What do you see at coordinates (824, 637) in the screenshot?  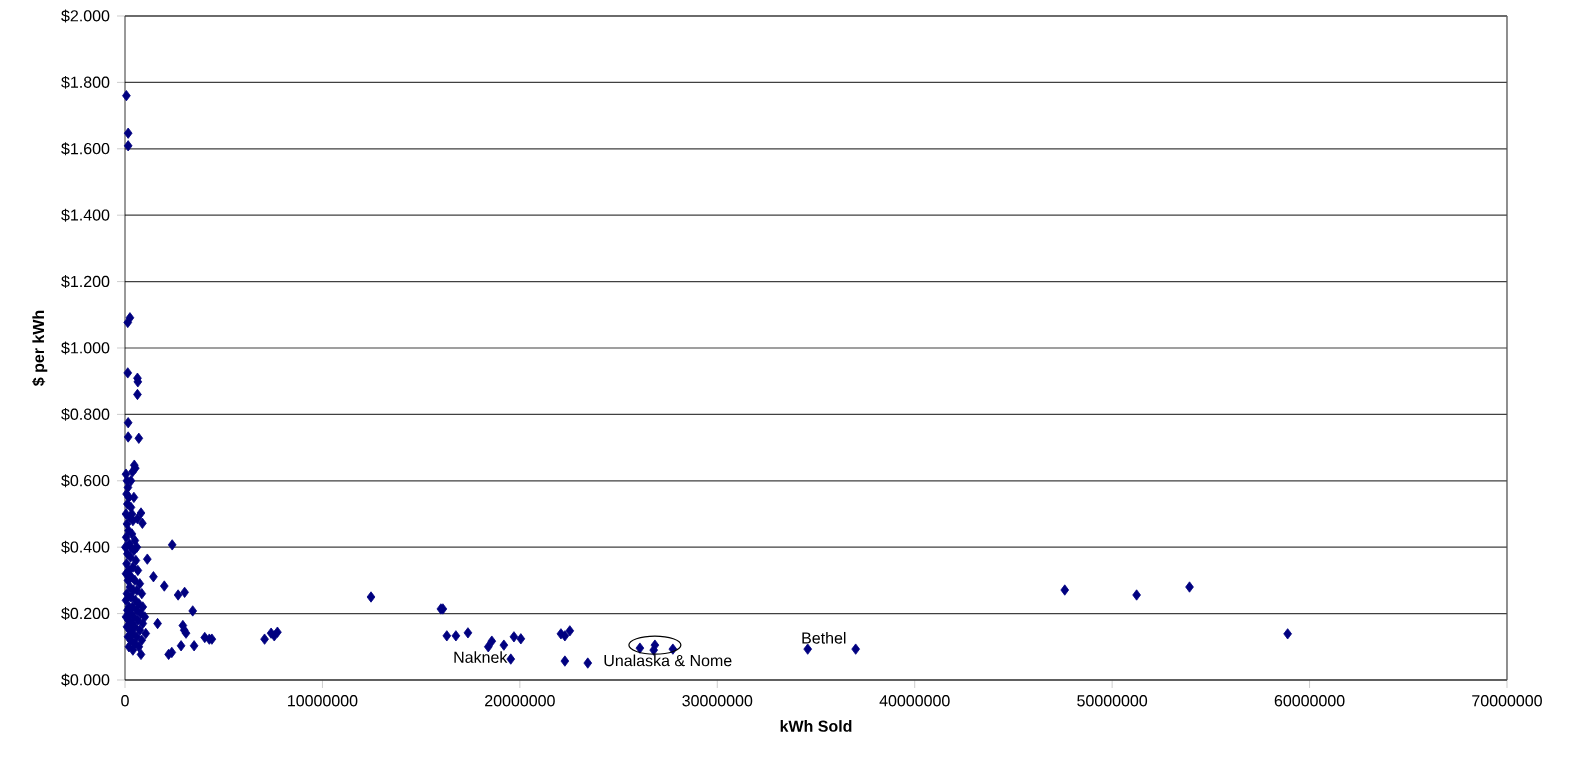 I see `annotation: Bethel` at bounding box center [824, 637].